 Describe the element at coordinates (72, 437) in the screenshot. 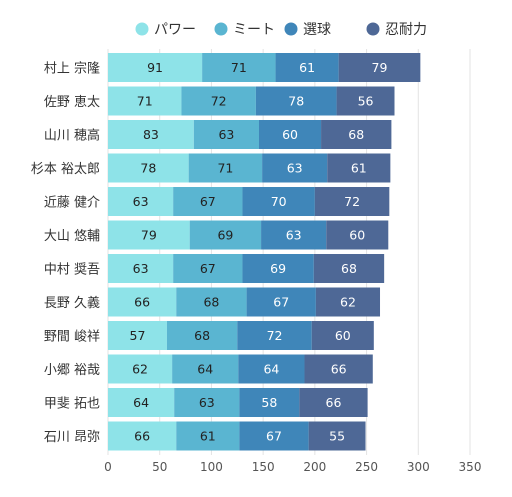

I see `category-label: 石川 昂弥` at that location.